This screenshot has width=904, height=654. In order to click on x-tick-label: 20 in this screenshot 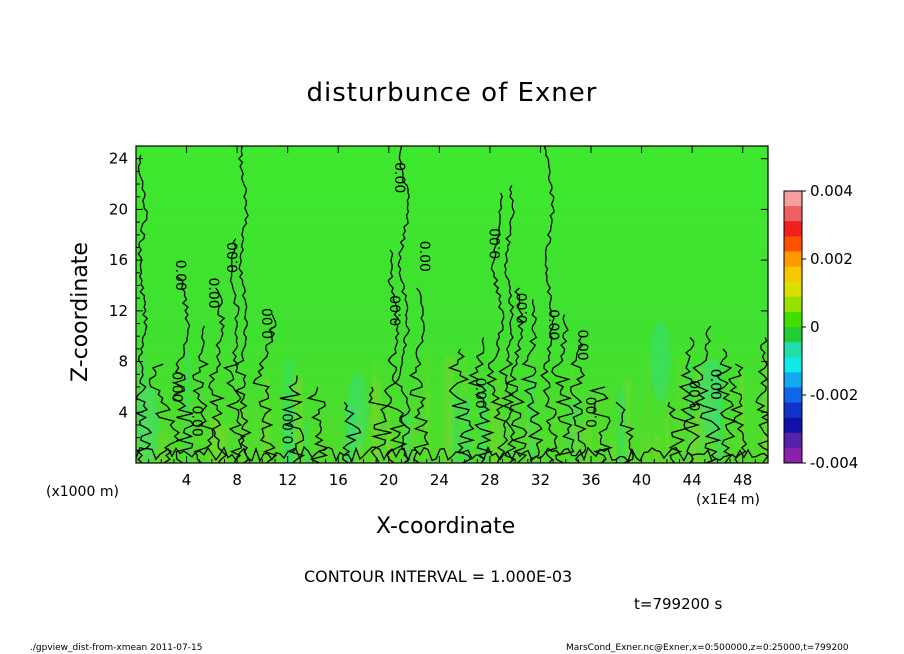, I will do `click(388, 480)`.